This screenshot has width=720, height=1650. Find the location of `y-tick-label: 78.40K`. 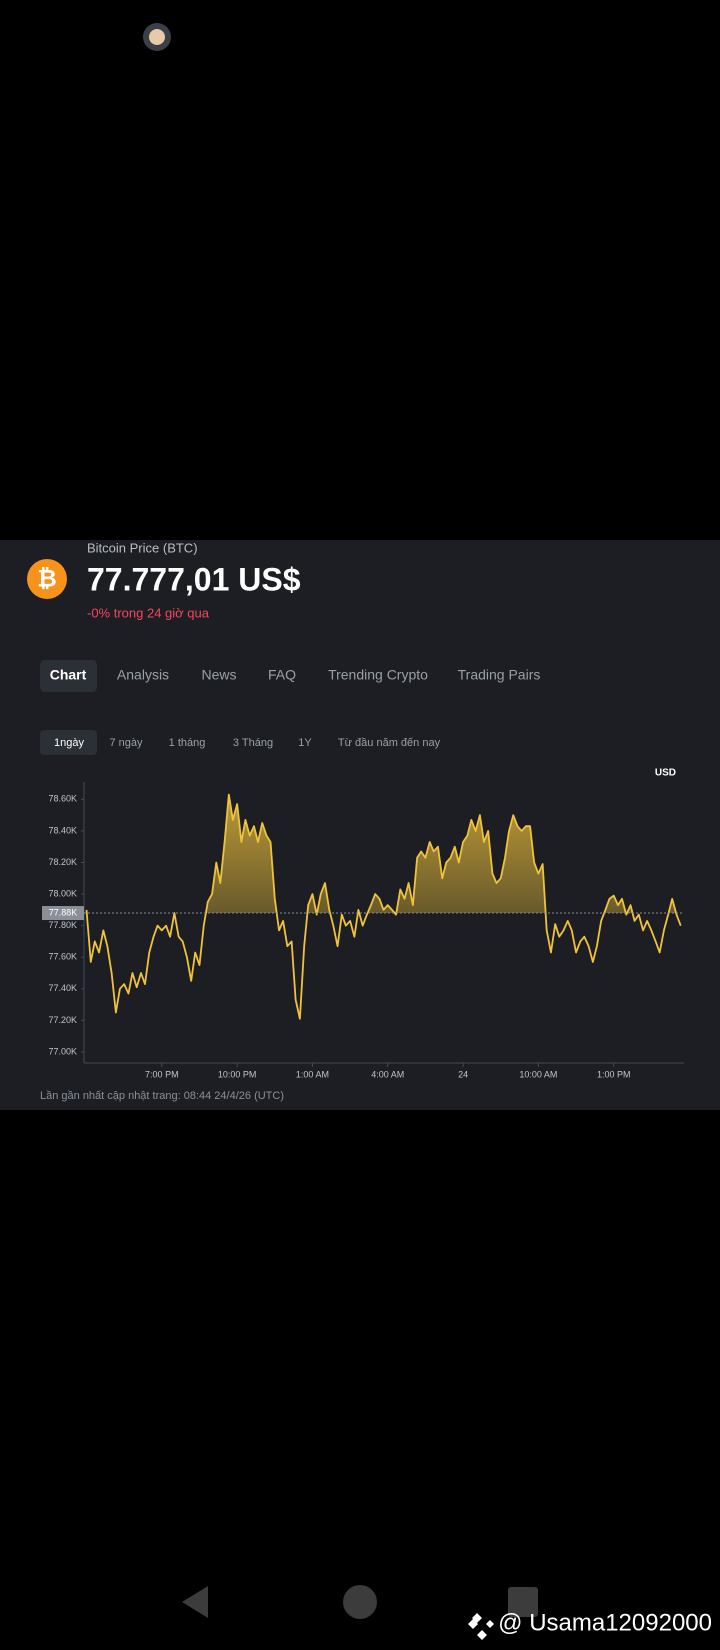

y-tick-label: 78.40K is located at coordinates (62, 830).